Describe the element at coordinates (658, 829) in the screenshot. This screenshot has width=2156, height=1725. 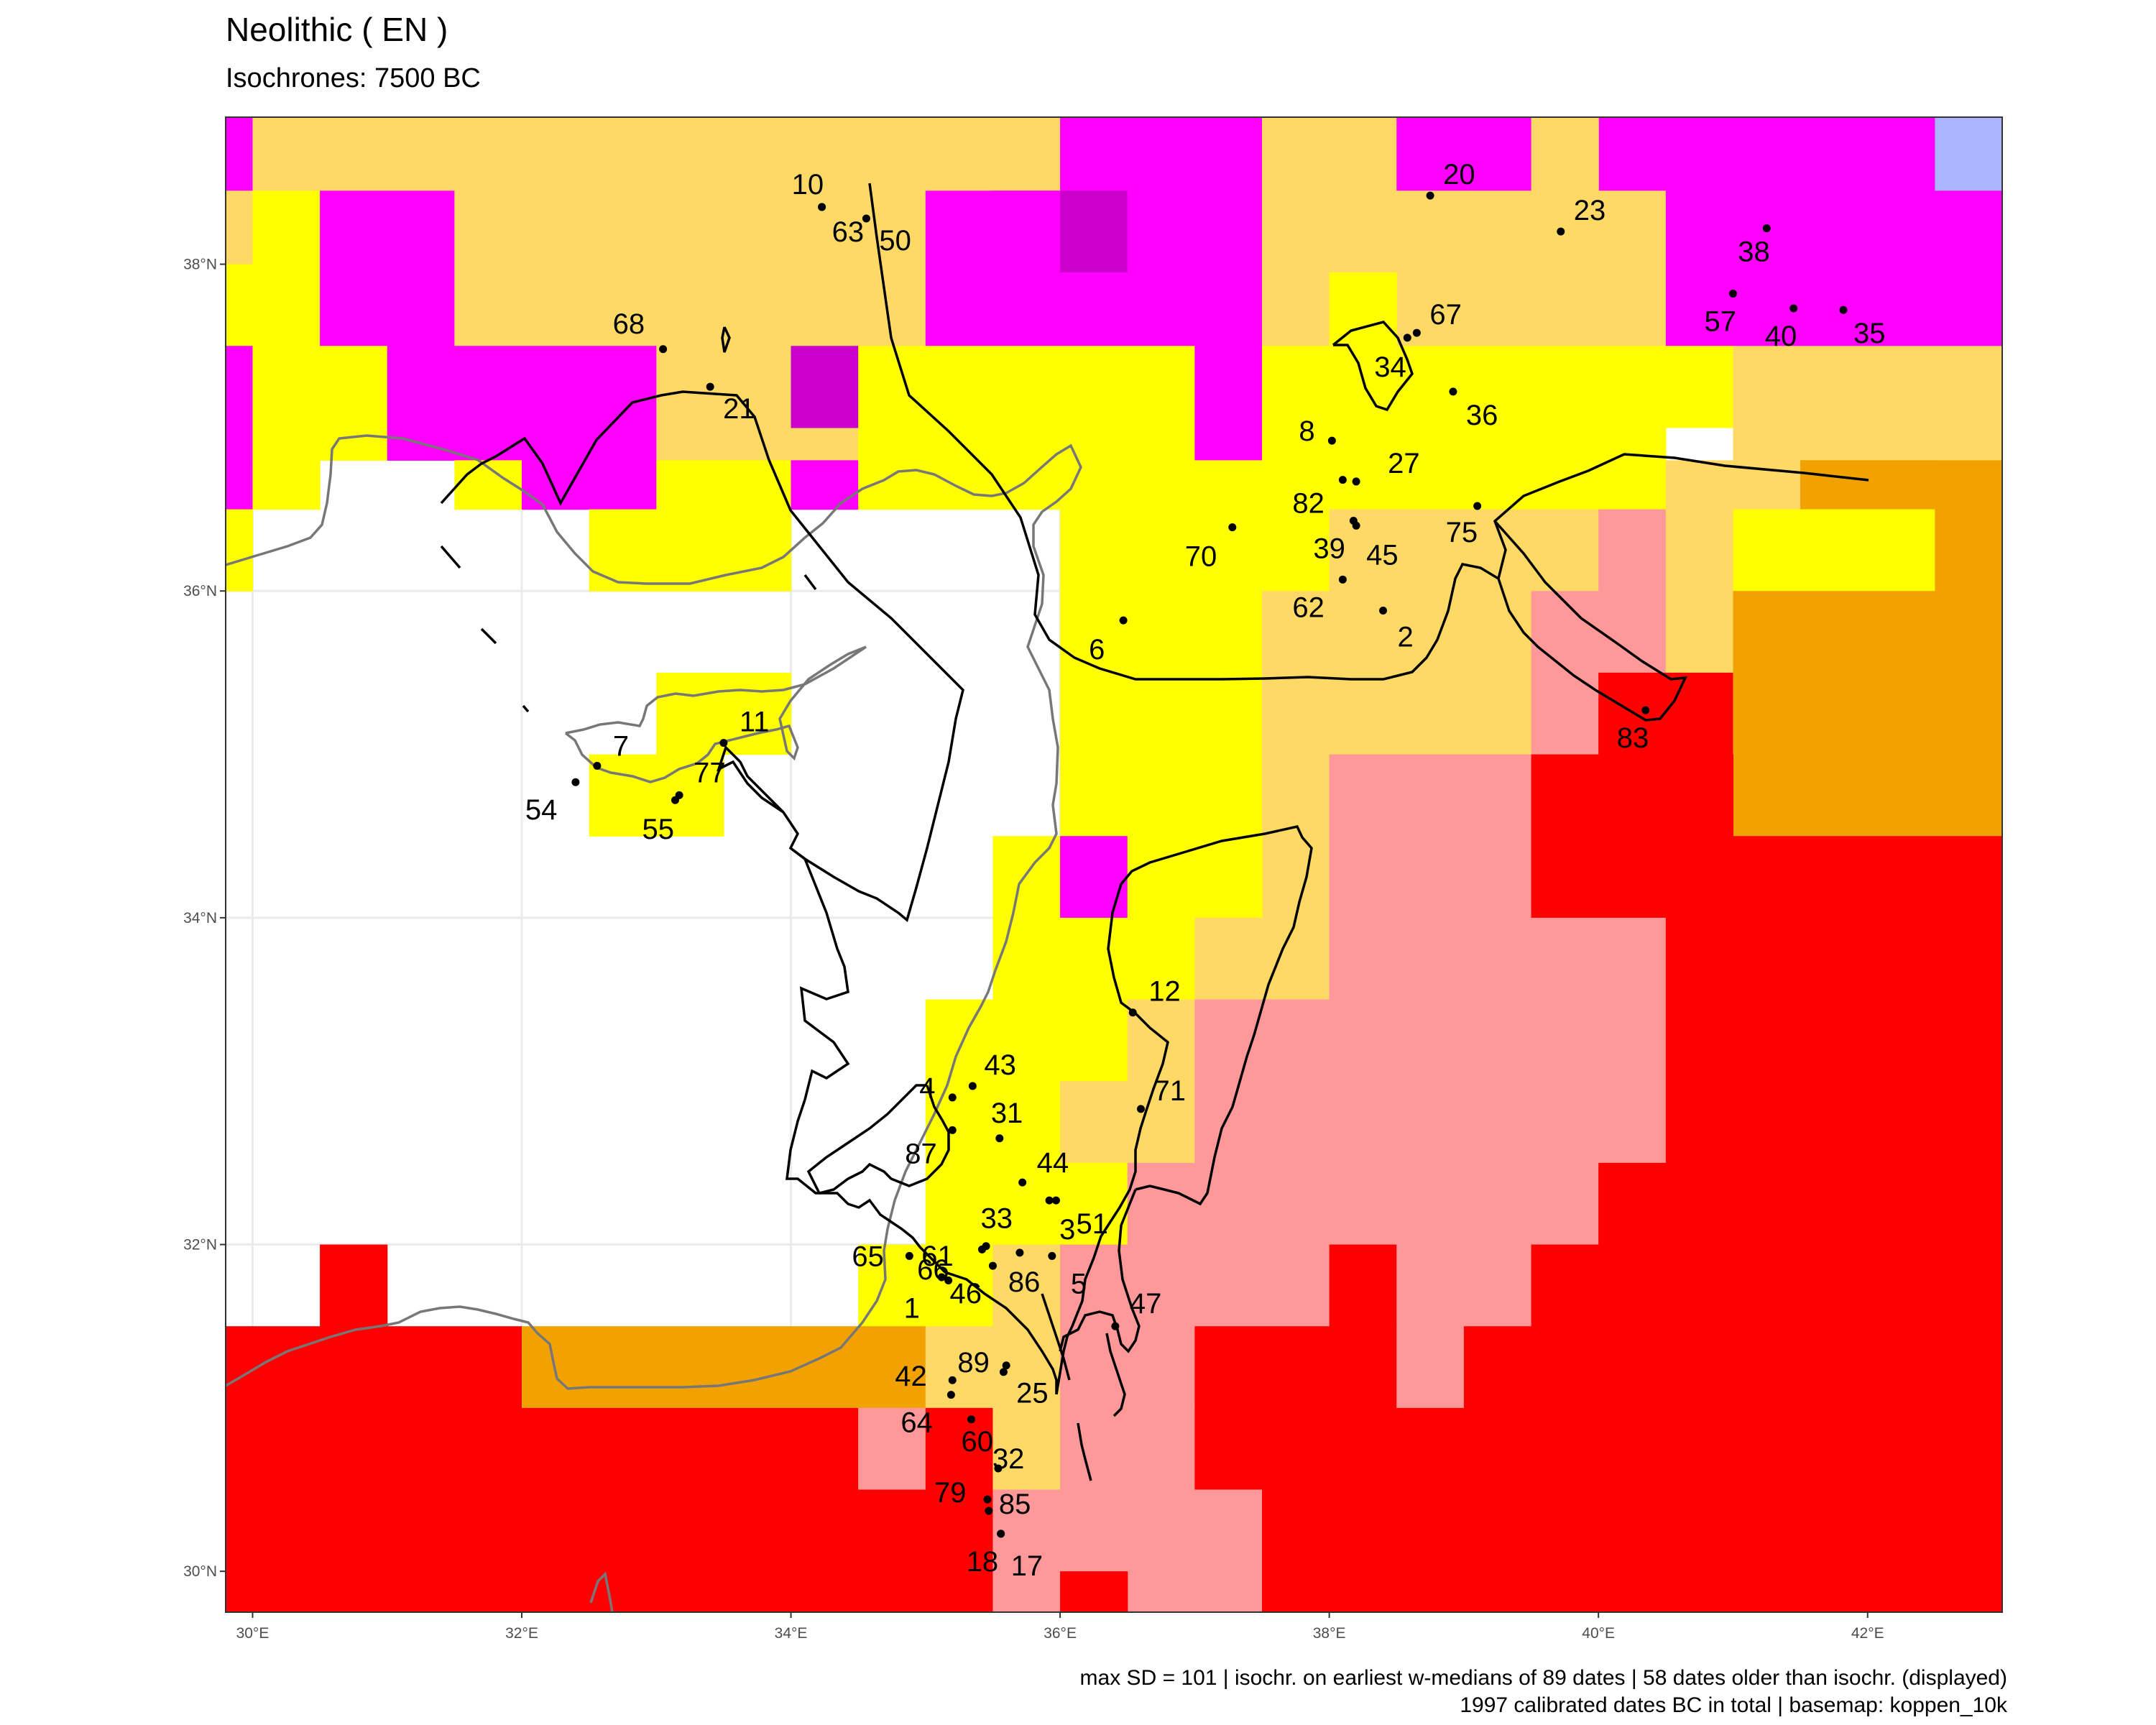
I see `site-label: 55` at that location.